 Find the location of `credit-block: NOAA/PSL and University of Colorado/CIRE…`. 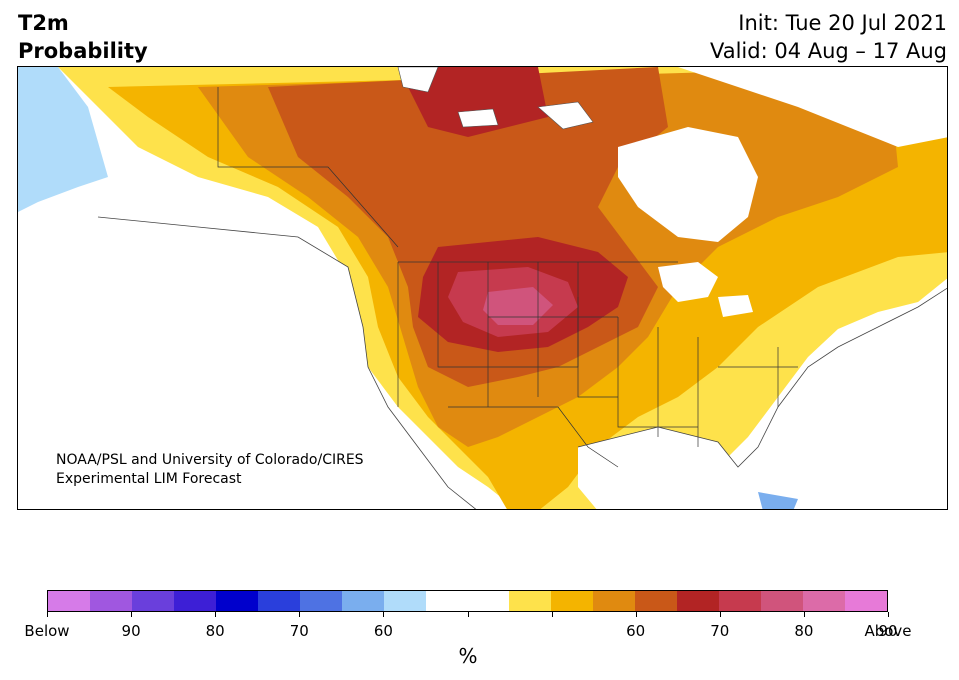

credit-block: NOAA/PSL and University of Colorado/CIRE… is located at coordinates (210, 470).